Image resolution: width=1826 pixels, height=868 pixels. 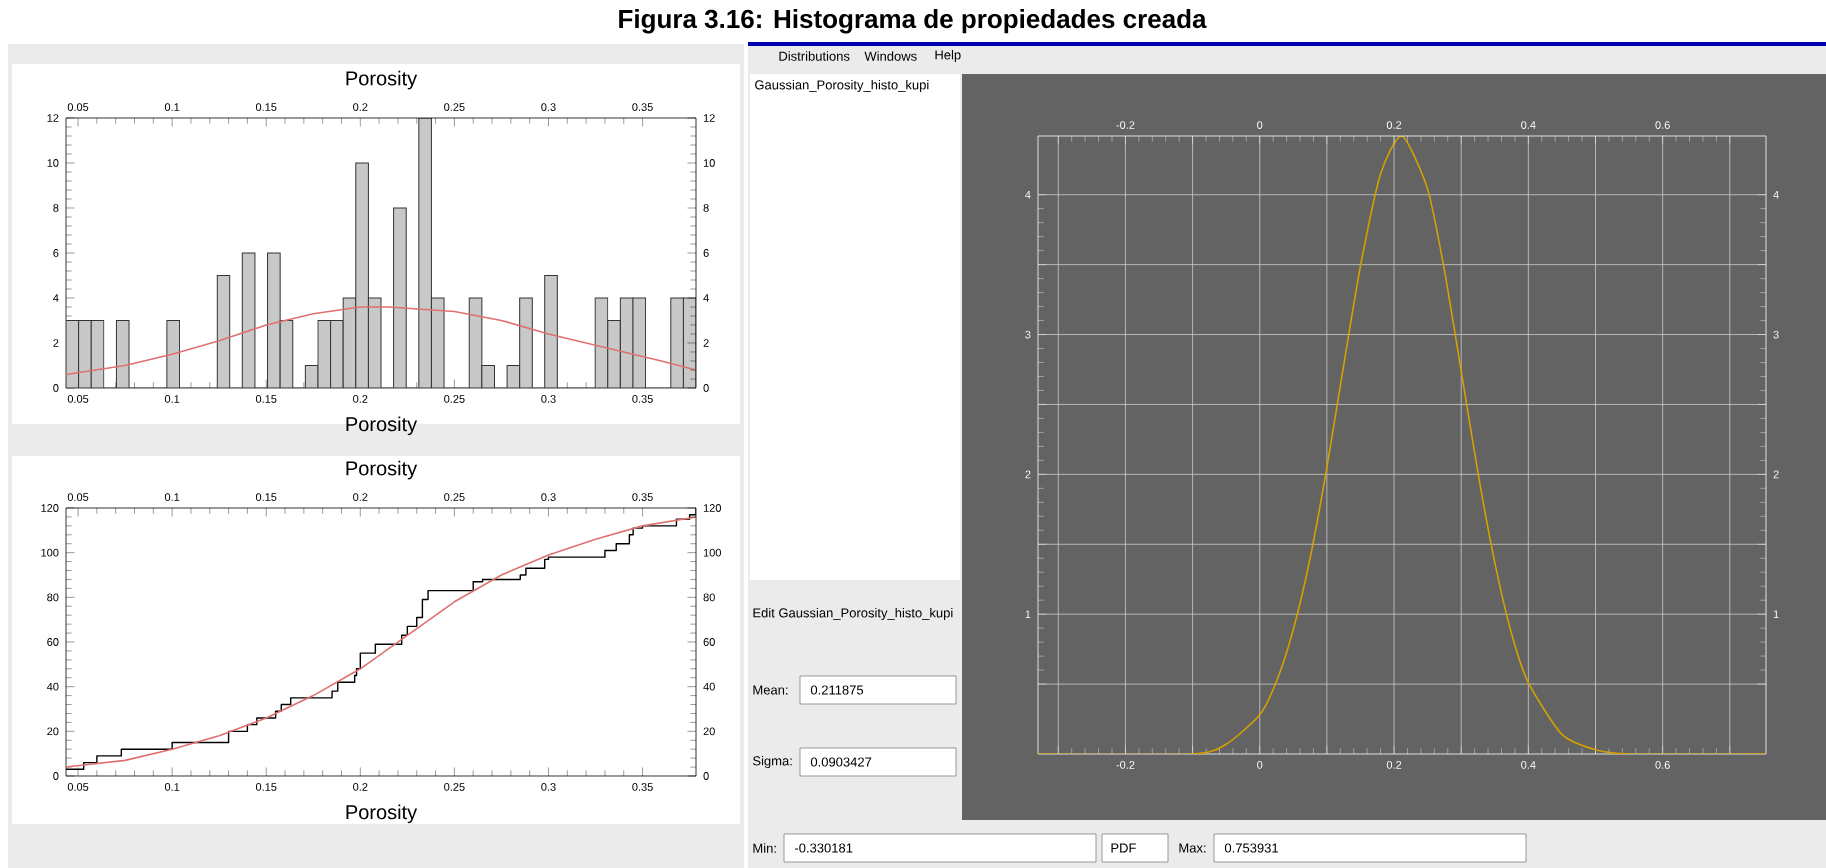 I want to click on text: Figura 3.16: Histograma de propiedades creada, so click(x=913, y=21).